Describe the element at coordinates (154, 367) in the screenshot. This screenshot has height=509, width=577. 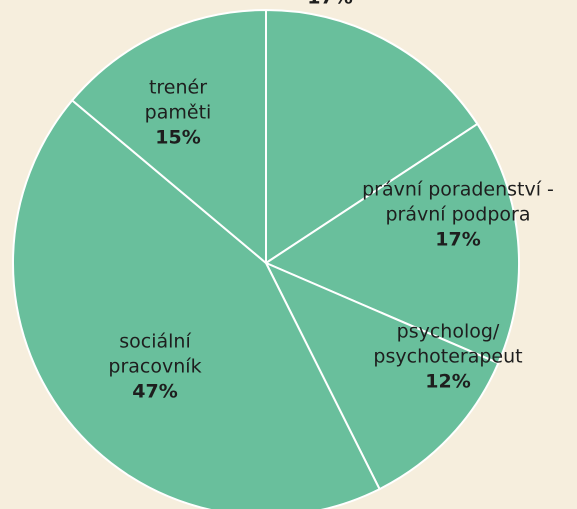
I see `slice-label: pracovník` at that location.